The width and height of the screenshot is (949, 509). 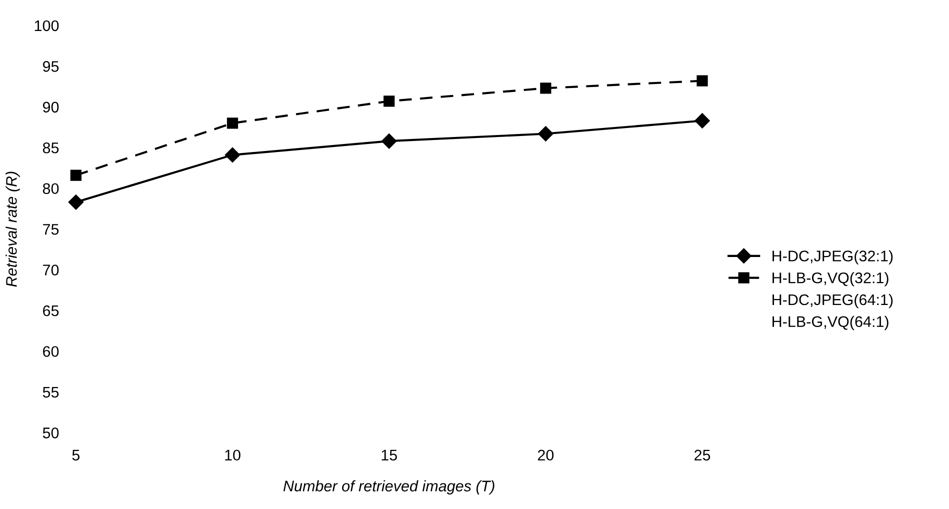 I want to click on x-tick-label: 10, so click(x=232, y=455).